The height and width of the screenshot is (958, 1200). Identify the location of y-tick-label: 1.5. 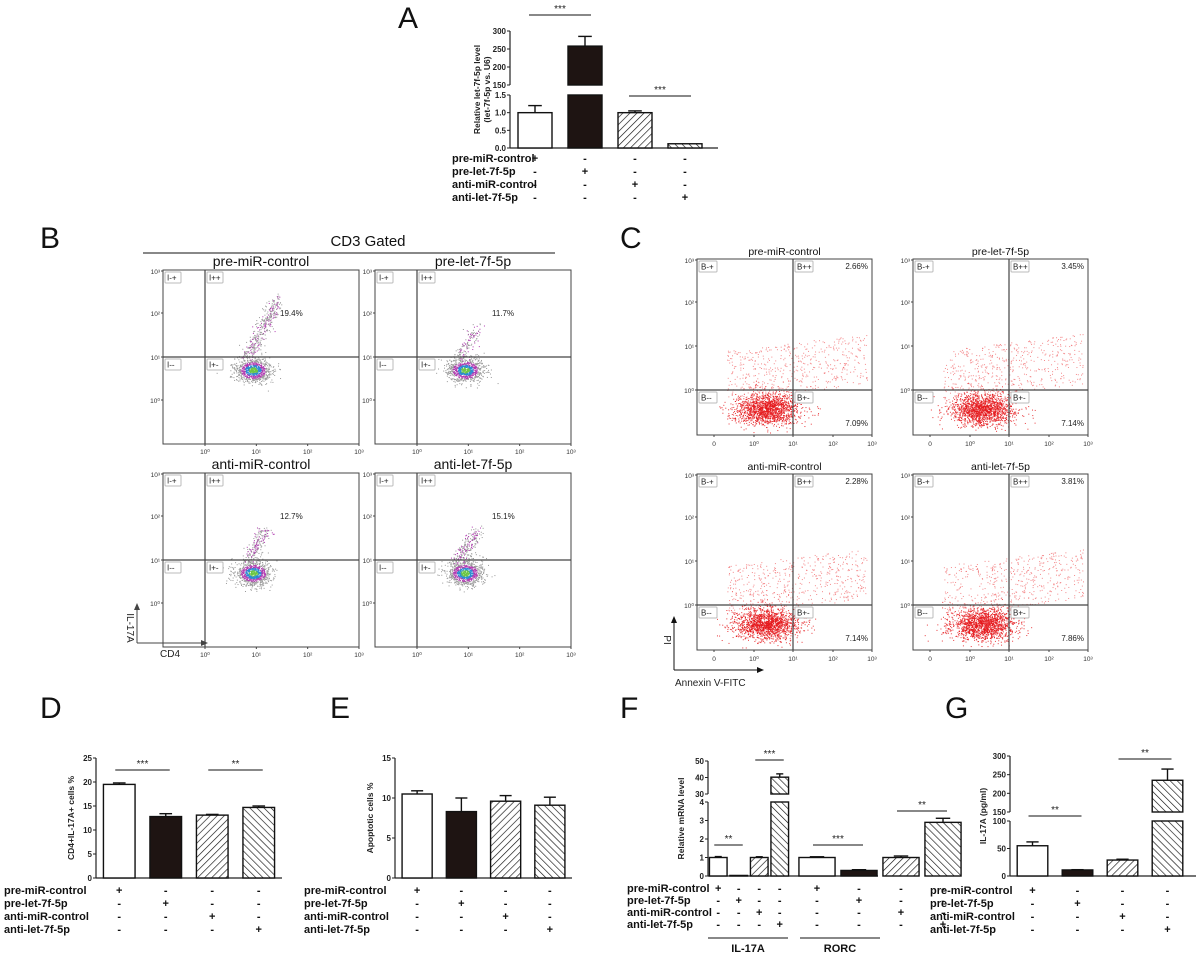
(501, 95).